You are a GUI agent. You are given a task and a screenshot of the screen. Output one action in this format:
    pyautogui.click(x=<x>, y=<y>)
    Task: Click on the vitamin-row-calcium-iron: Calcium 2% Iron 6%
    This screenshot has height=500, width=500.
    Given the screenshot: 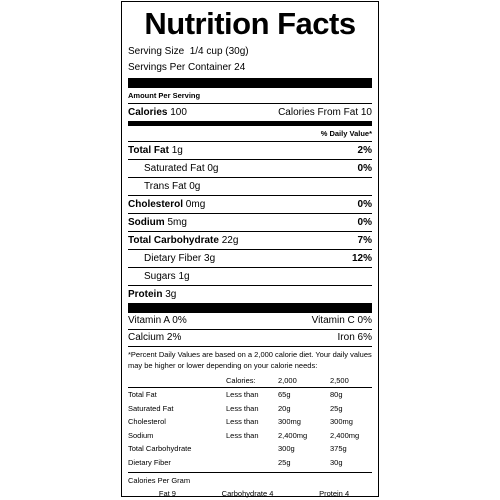 What is the action you would take?
    pyautogui.click(x=250, y=337)
    